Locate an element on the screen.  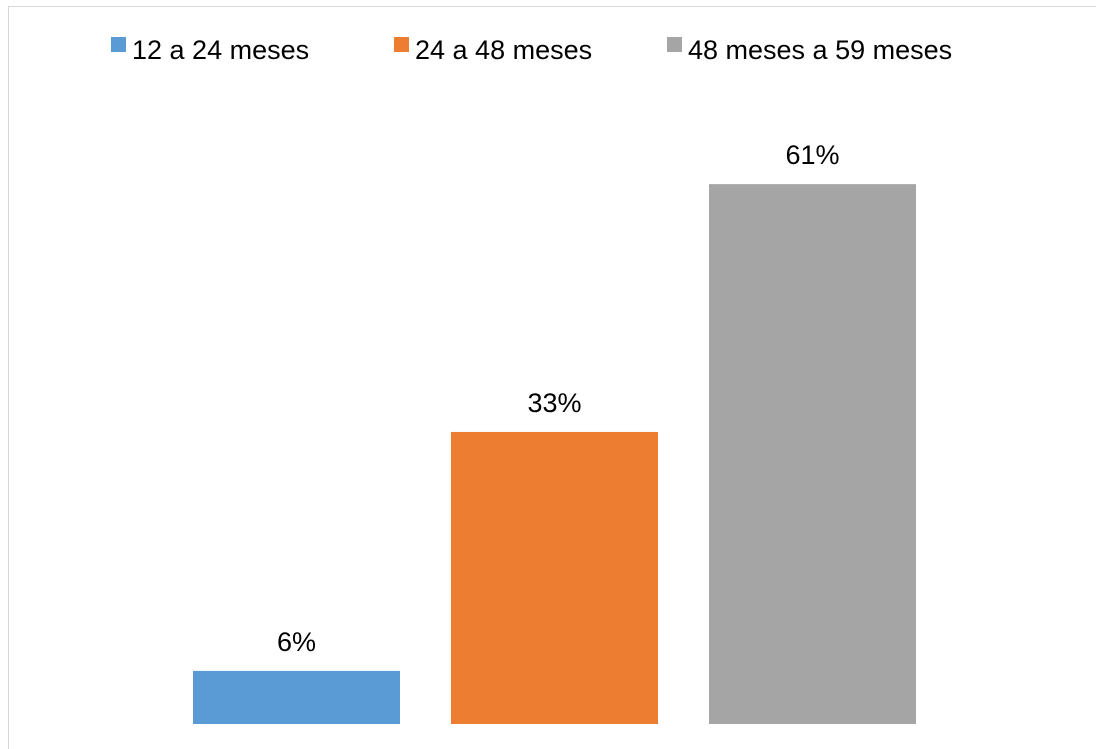
legend-item: 12 a 24 meses is located at coordinates (210, 50).